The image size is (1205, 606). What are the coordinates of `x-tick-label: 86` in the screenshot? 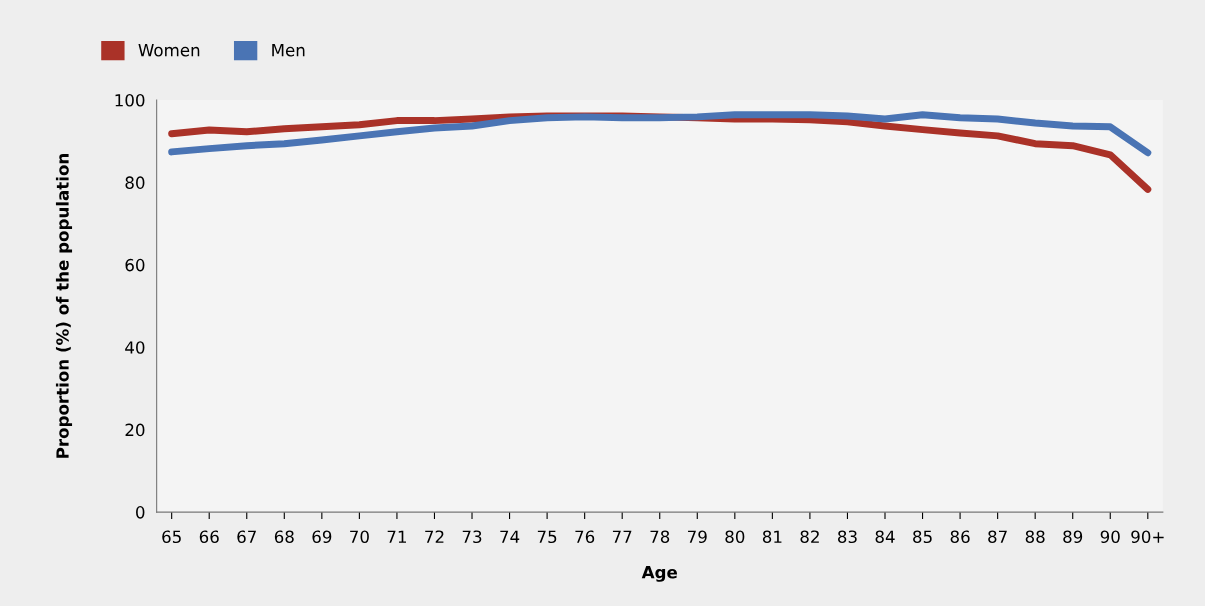 It's located at (960, 537).